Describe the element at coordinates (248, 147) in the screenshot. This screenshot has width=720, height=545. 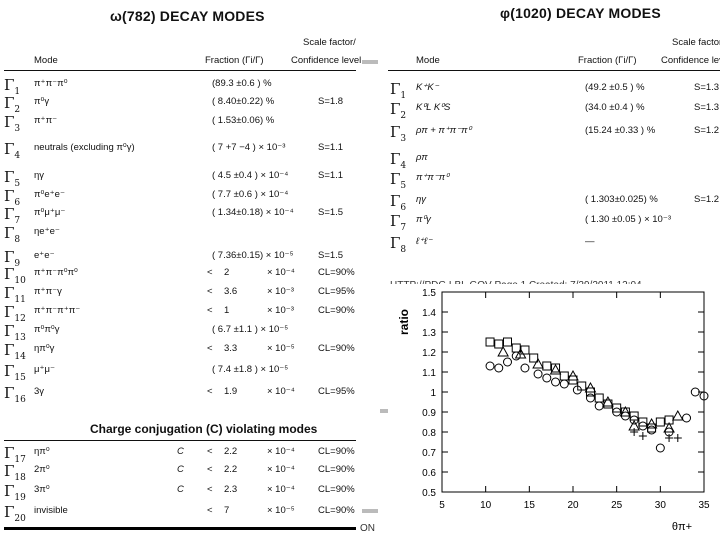
I see `left-value: ( 7 +7 −4 ) × 10⁻³` at that location.